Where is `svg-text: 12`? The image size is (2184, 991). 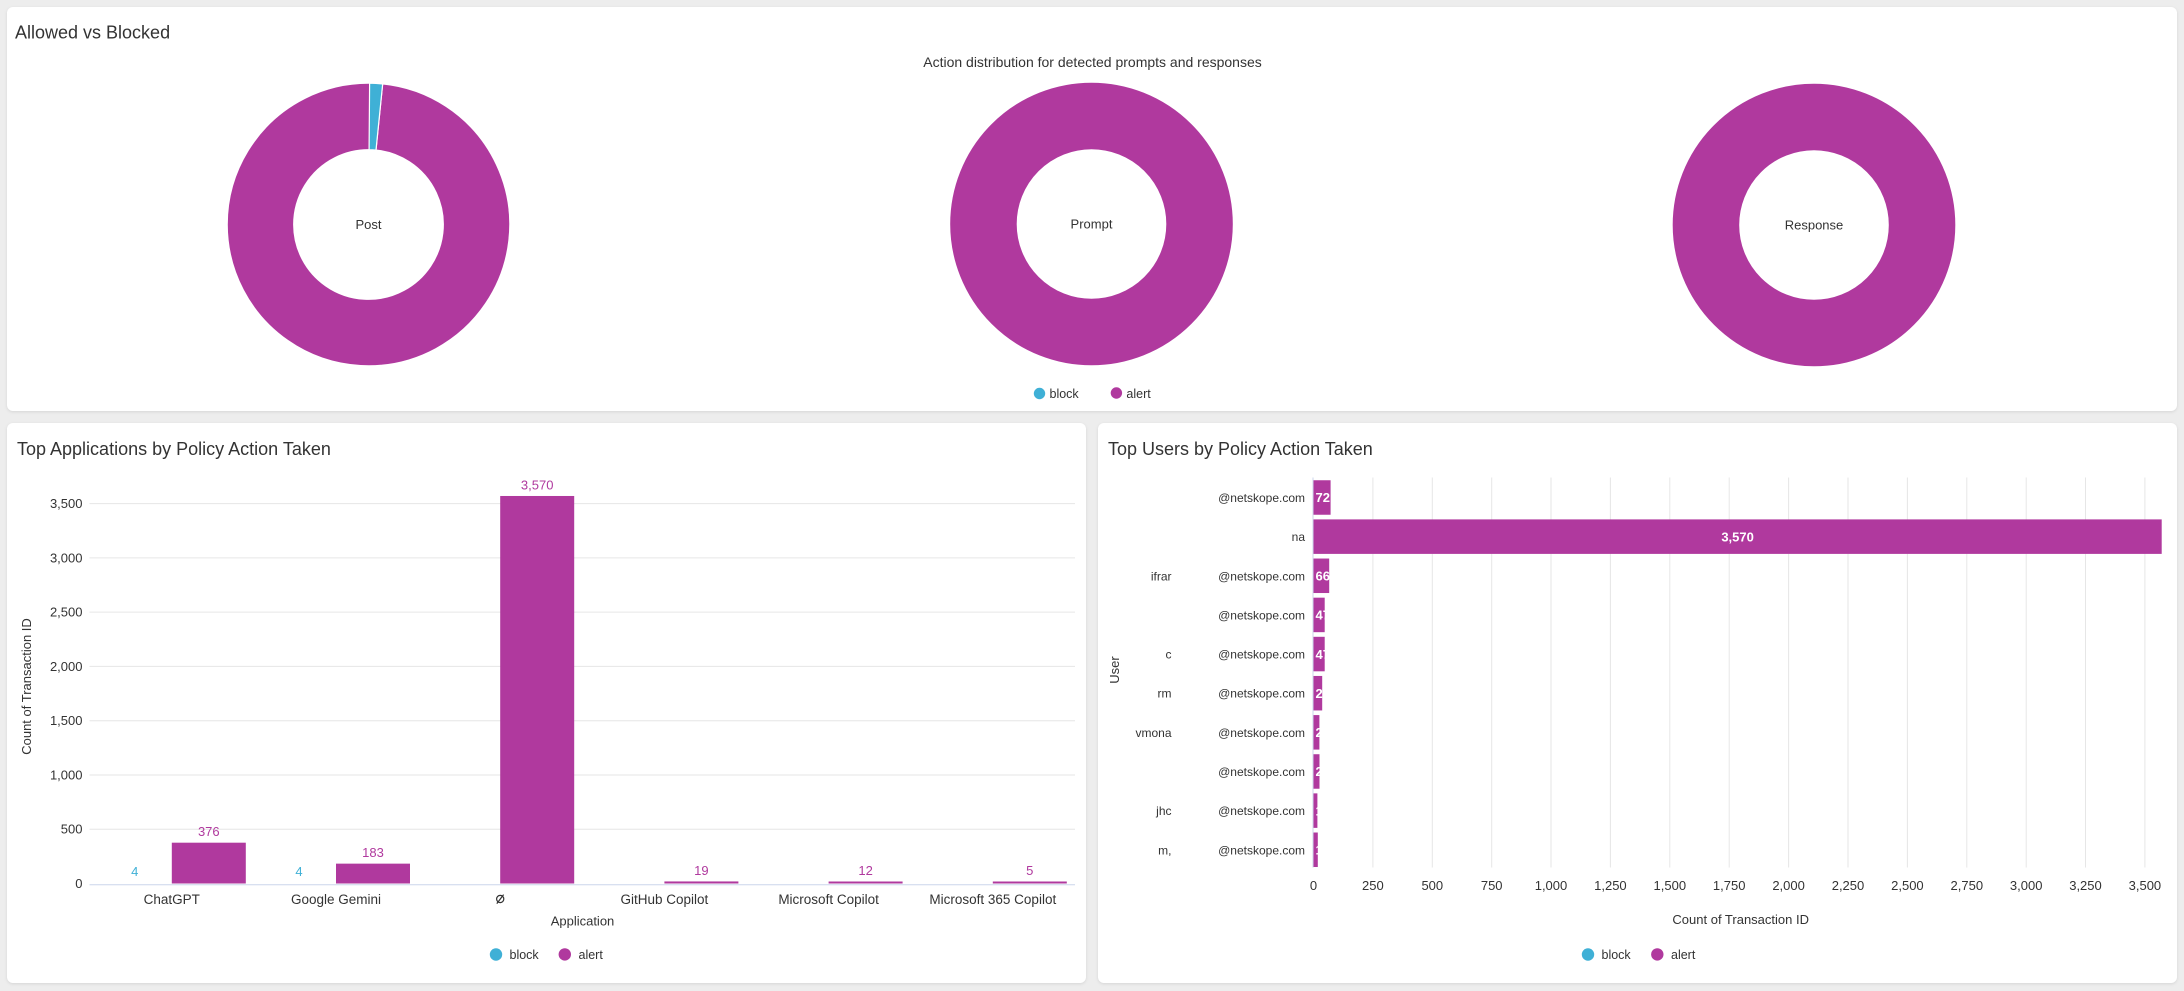
svg-text: 12 is located at coordinates (865, 870).